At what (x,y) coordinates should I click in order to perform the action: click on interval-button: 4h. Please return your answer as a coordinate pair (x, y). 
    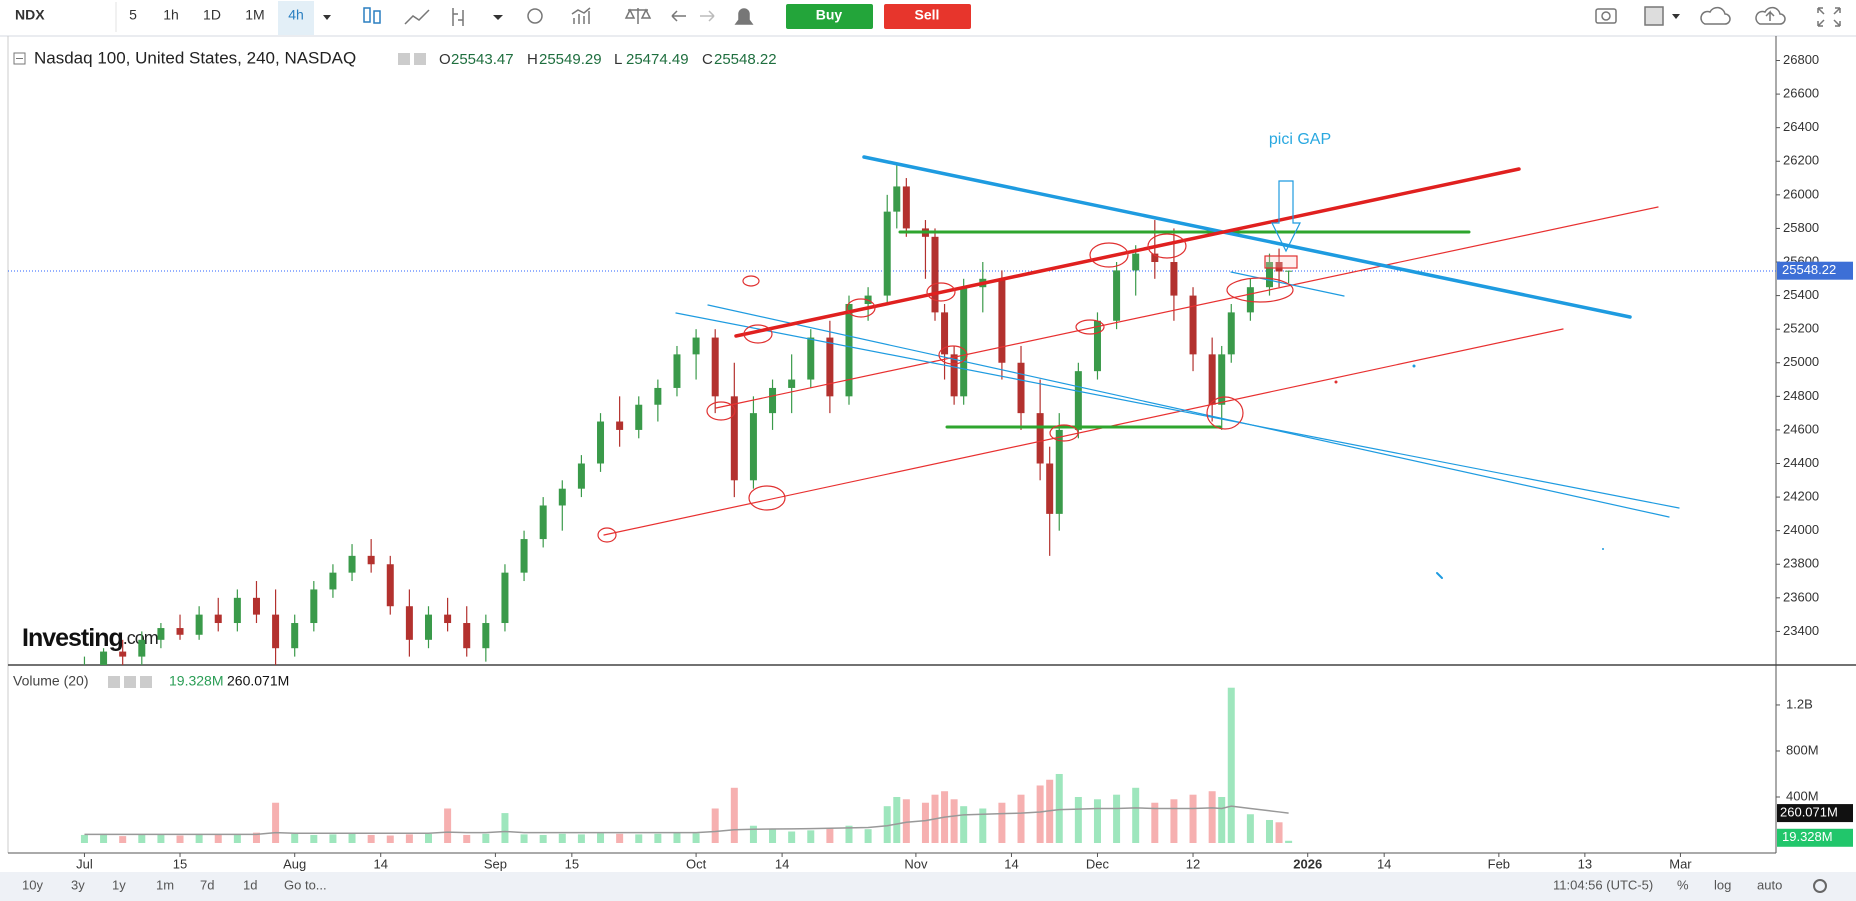
    Looking at the image, I should click on (296, 15).